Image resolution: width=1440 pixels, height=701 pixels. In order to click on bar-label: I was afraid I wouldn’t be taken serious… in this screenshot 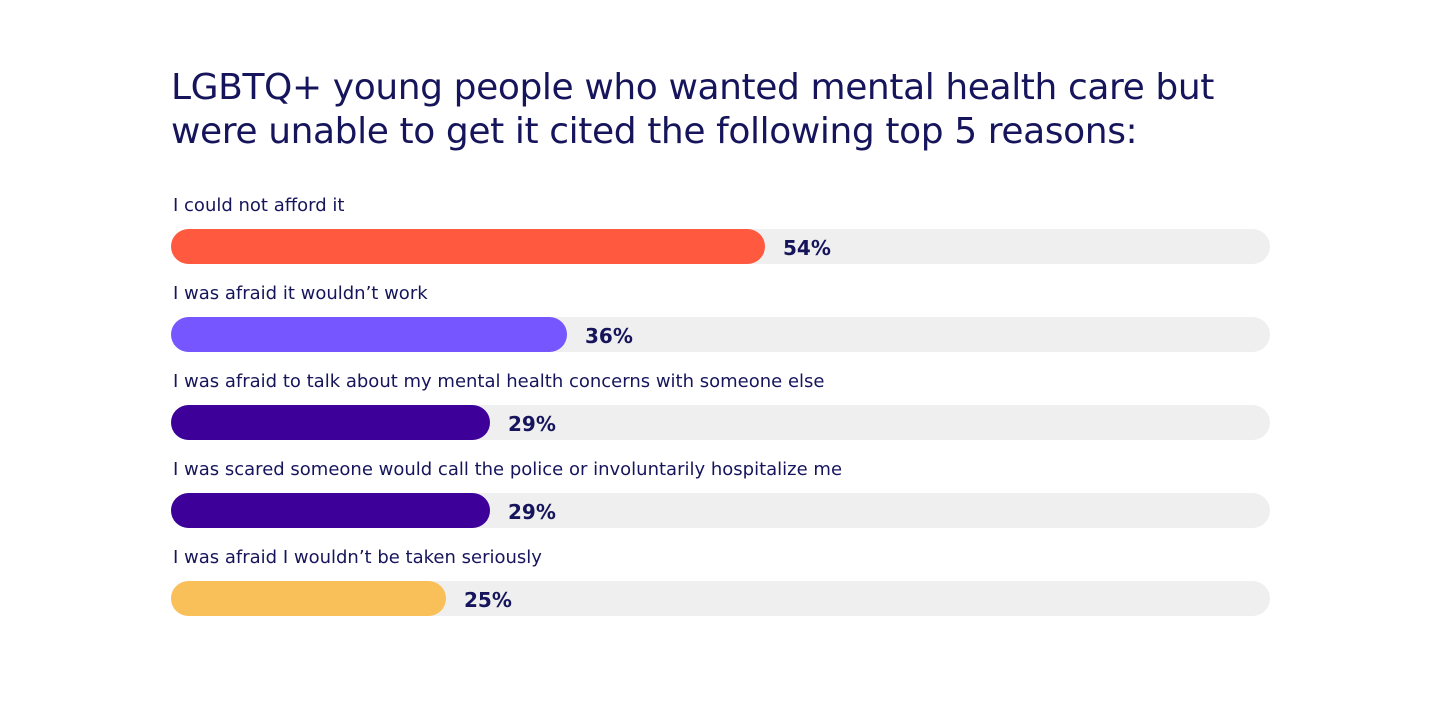, I will do `click(357, 557)`.